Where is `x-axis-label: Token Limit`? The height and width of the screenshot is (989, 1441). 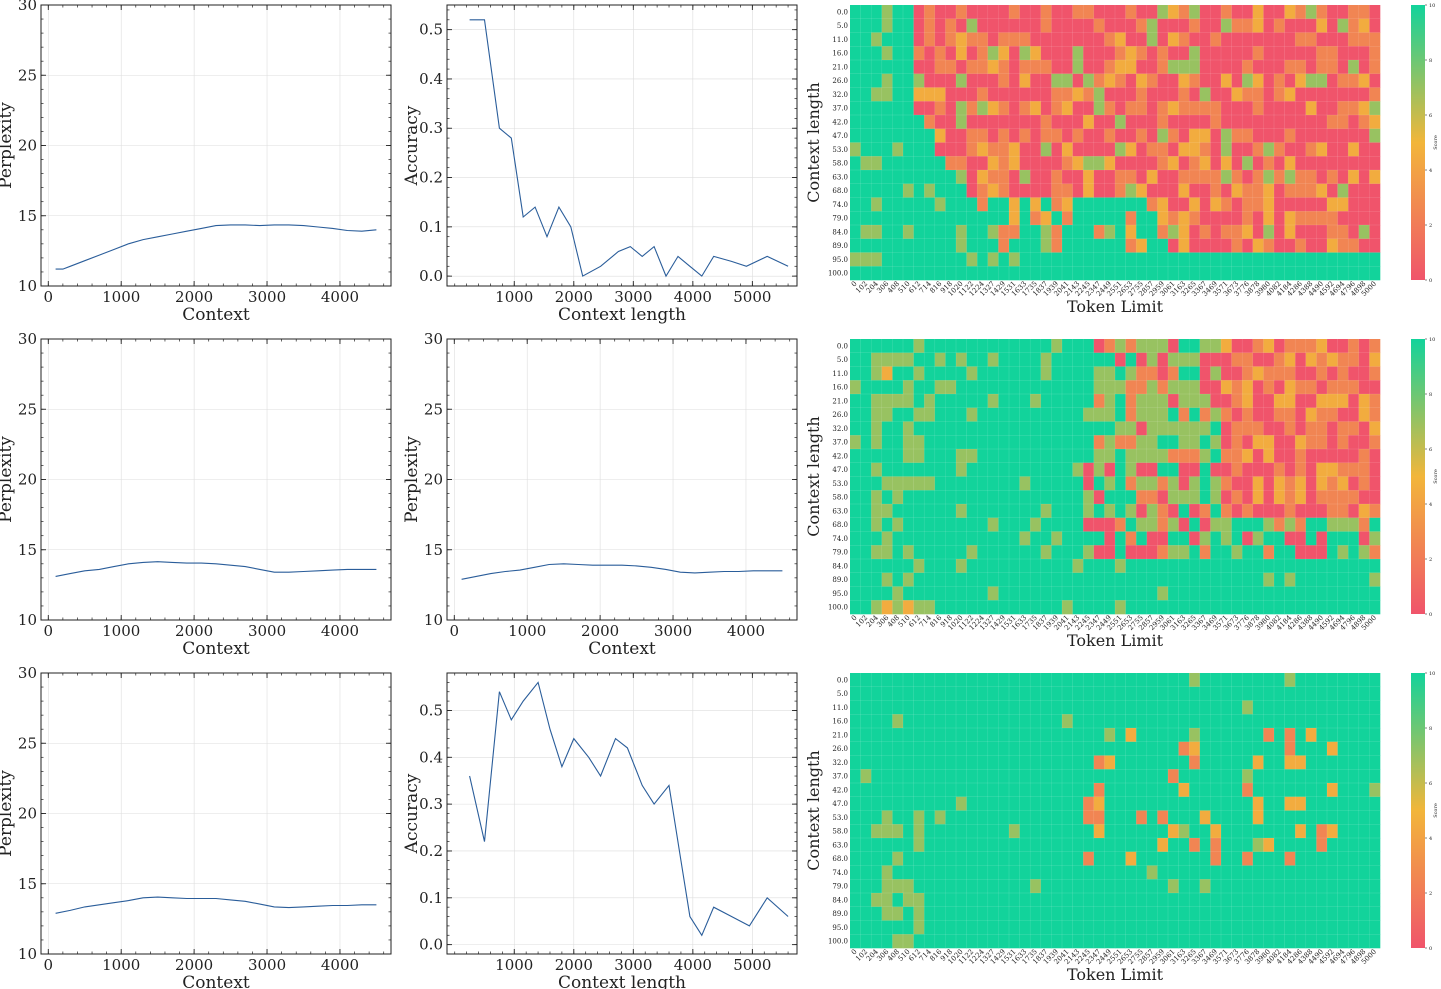 x-axis-label: Token Limit is located at coordinates (1115, 306).